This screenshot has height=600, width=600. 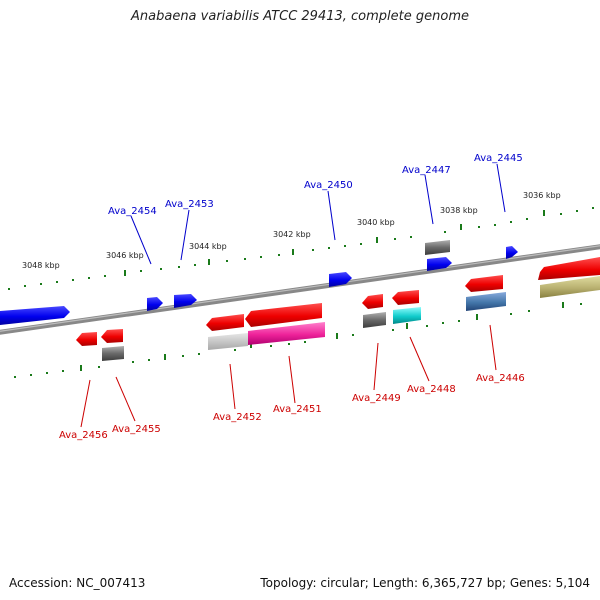 I want to click on gene-label-reverse: Ava_2449, so click(x=376, y=398).